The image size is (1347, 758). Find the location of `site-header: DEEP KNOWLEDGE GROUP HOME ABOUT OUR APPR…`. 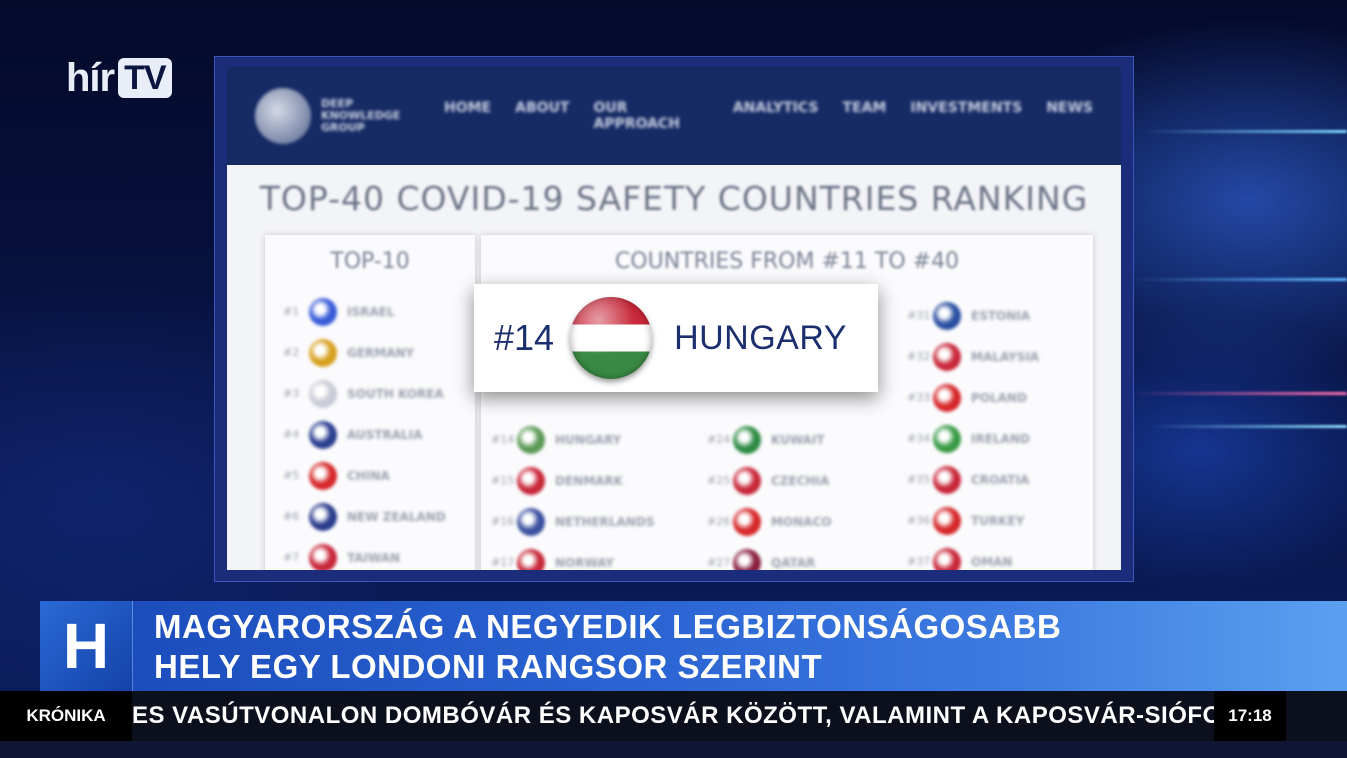

site-header: DEEP KNOWLEDGE GROUP HOME ABOUT OUR APPR… is located at coordinates (674, 116).